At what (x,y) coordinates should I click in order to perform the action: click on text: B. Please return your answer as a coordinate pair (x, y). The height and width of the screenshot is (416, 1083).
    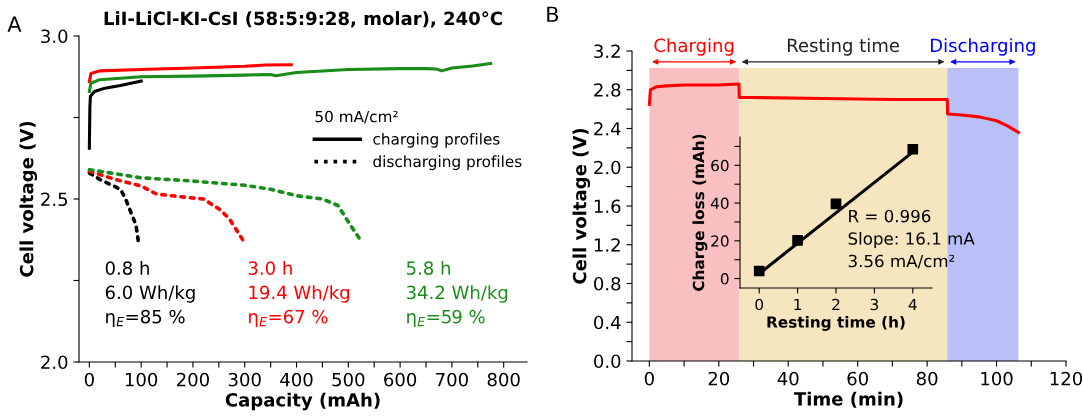
    Looking at the image, I should click on (553, 14).